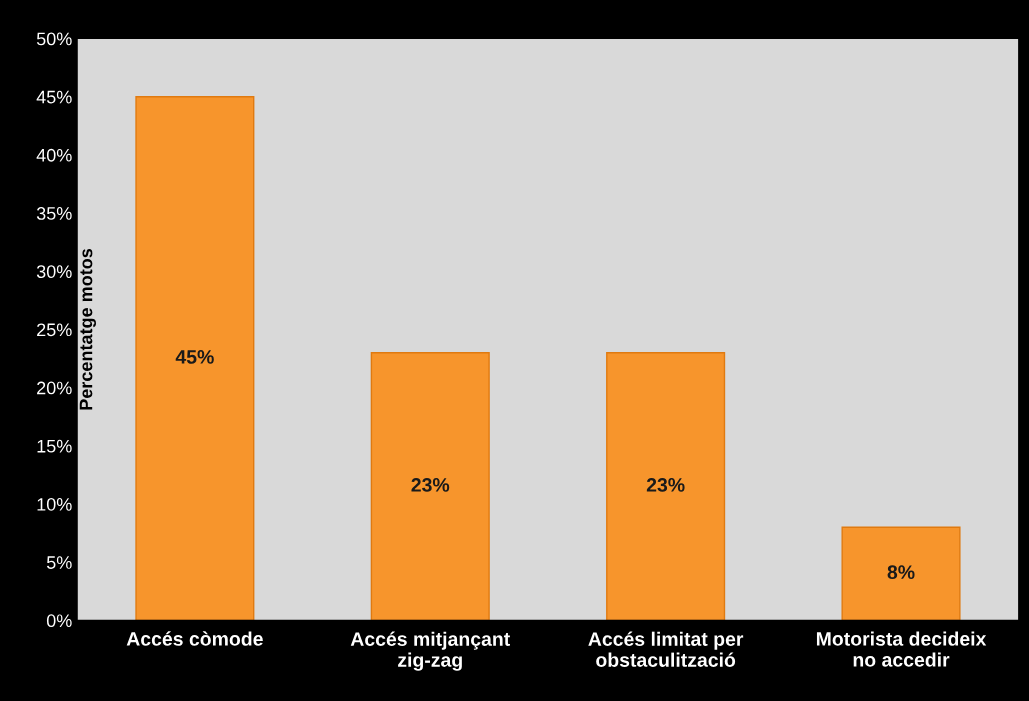 The width and height of the screenshot is (1029, 701). I want to click on data-label: 45%, so click(194, 357).